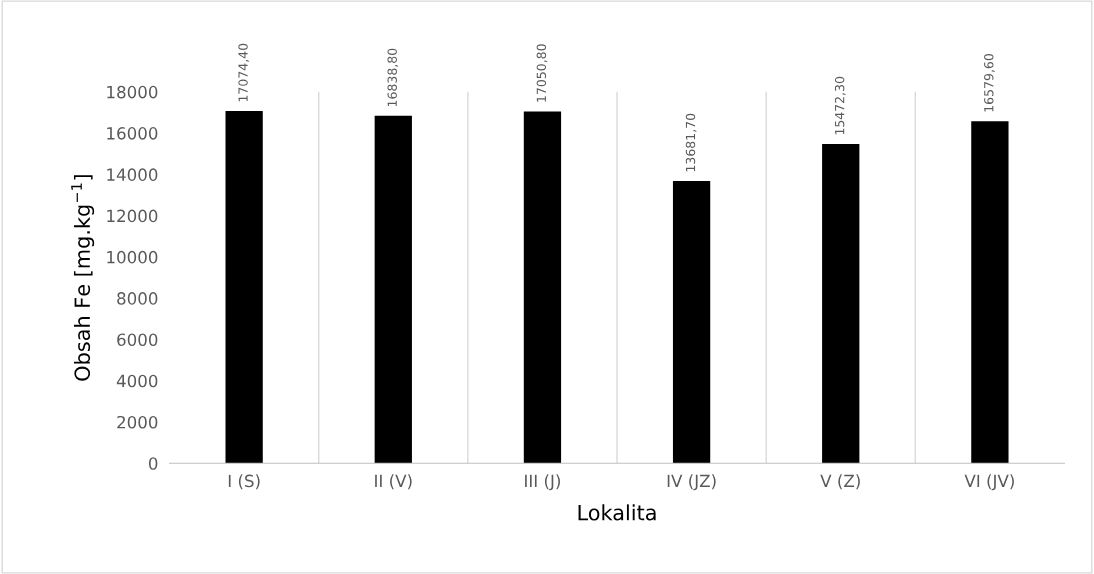 This screenshot has height=574, width=1094. Describe the element at coordinates (393, 77) in the screenshot. I see `data-label: 16838,80` at that location.